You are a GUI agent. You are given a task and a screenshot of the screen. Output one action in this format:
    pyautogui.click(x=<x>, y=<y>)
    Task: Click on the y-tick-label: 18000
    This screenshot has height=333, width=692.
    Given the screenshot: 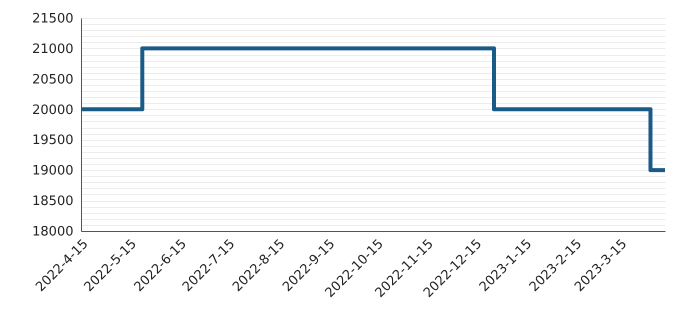 What is the action you would take?
    pyautogui.click(x=53, y=232)
    